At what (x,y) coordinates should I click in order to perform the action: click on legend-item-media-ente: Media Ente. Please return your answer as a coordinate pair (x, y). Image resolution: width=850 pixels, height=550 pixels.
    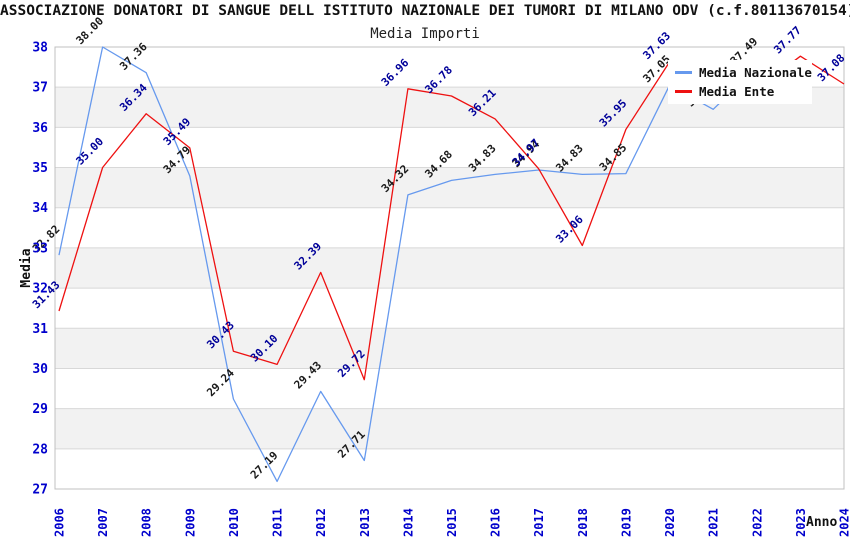
    Looking at the image, I should click on (740, 91).